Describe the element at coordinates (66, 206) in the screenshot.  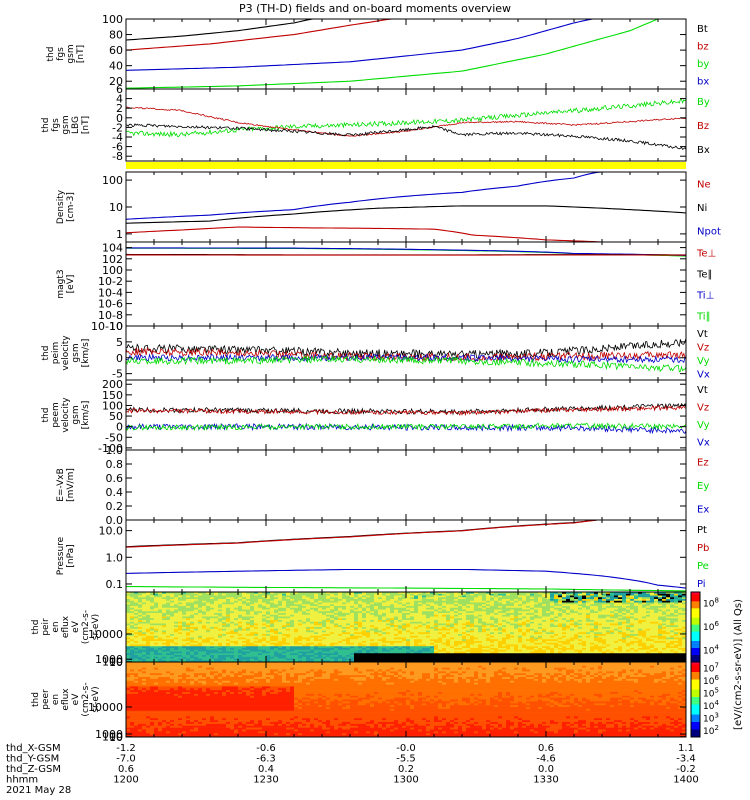
I see `y-axis-label: Density[cm-3]` at that location.